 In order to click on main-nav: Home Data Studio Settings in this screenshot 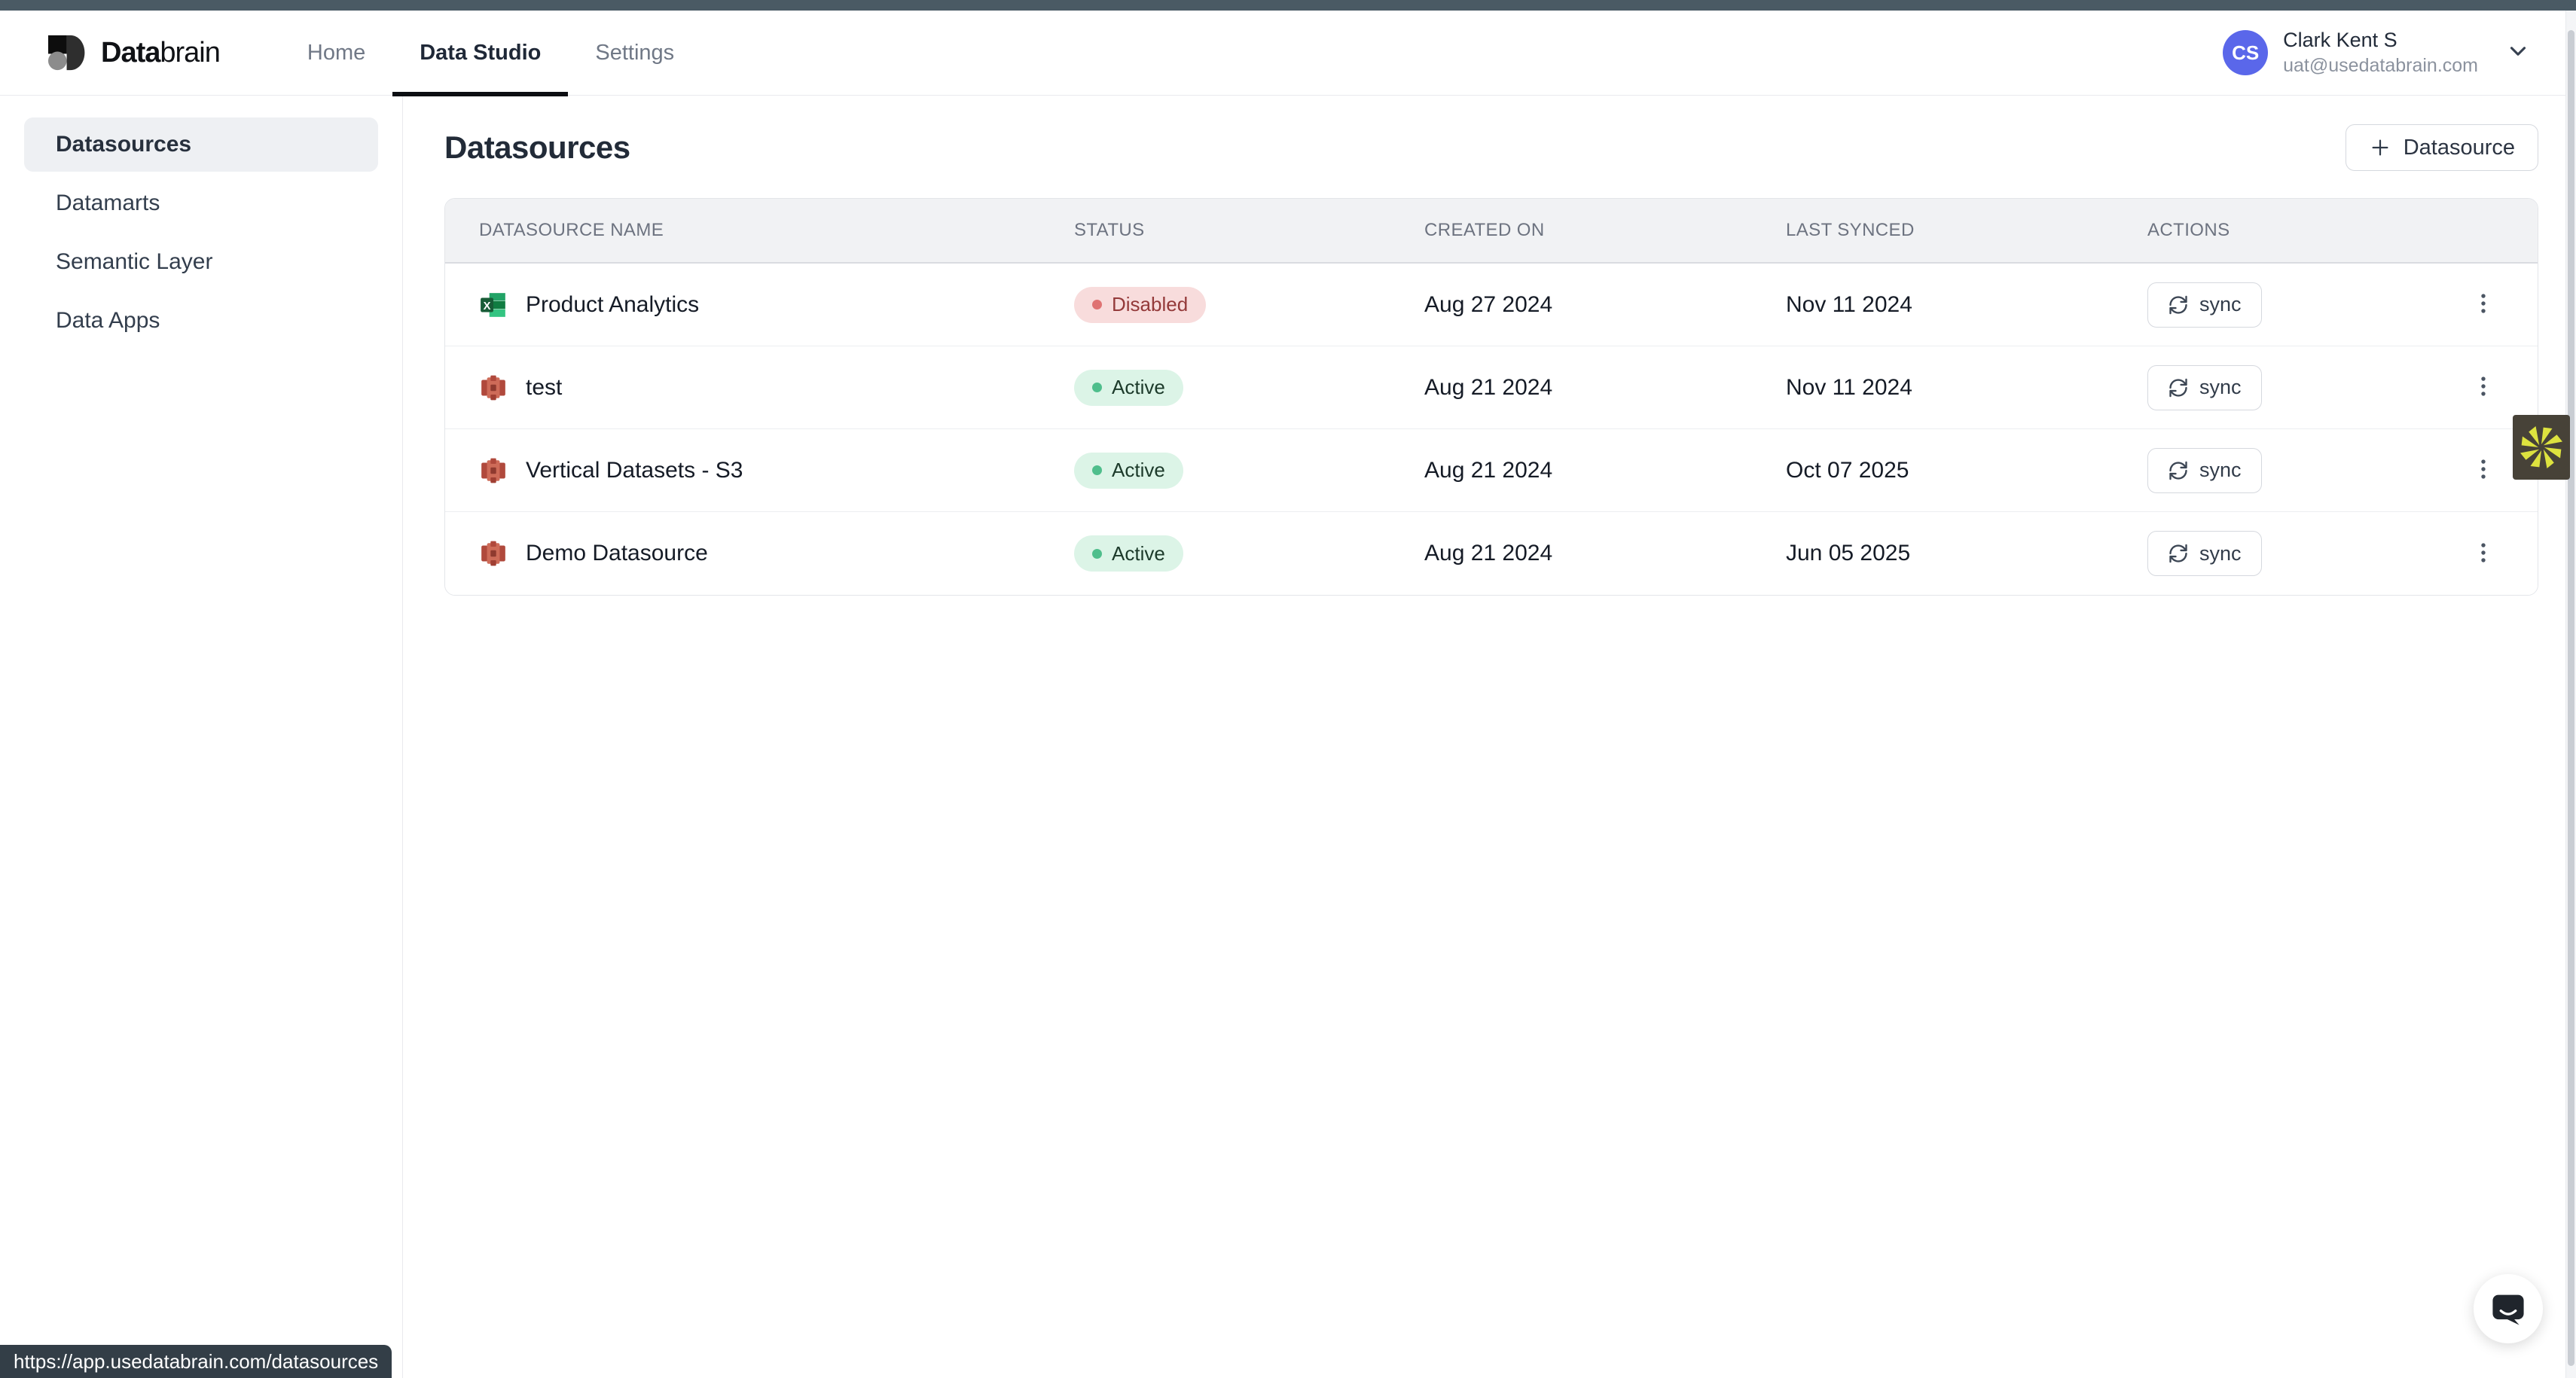, I will do `click(491, 53)`.